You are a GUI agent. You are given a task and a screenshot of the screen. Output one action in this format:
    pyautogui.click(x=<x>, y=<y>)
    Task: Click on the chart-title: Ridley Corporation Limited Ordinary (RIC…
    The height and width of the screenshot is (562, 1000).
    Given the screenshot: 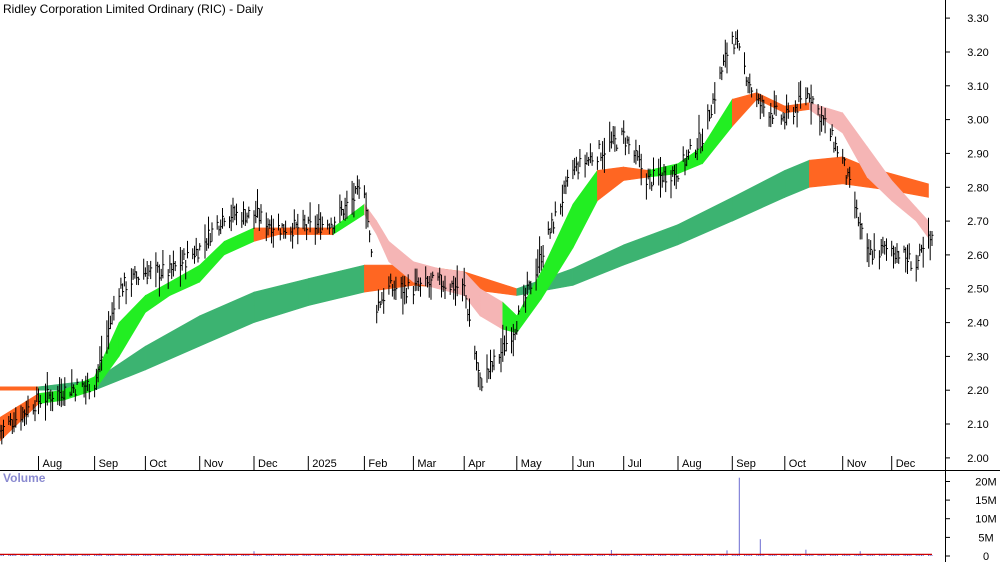 What is the action you would take?
    pyautogui.click(x=133, y=9)
    